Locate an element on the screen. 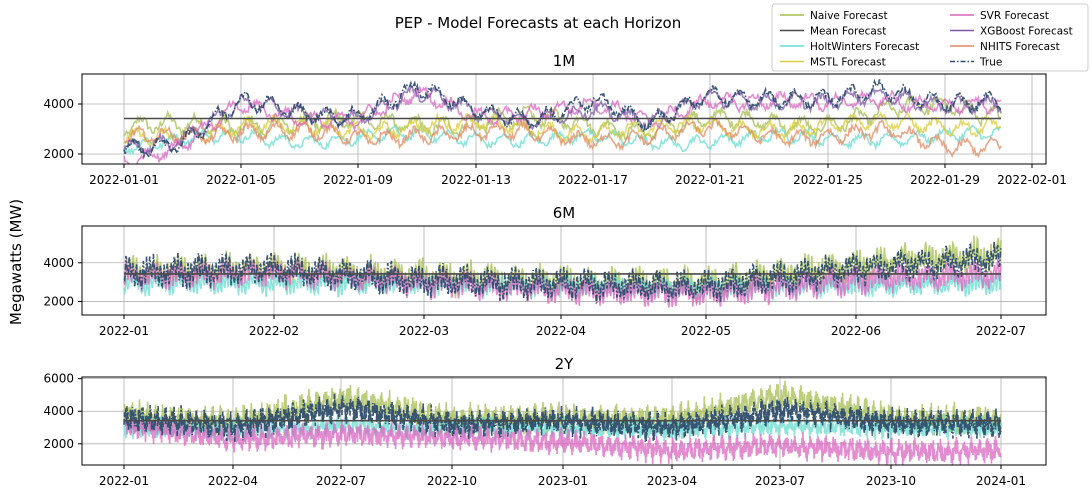 The height and width of the screenshot is (499, 1092). x-tick-label: 2022-01-21 is located at coordinates (710, 180).